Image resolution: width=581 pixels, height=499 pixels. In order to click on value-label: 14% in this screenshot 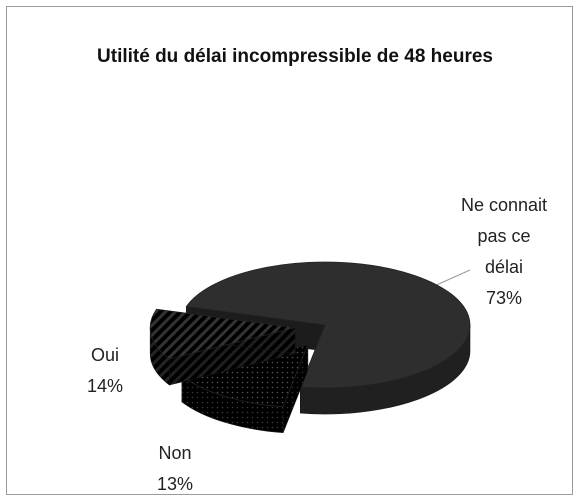, I will do `click(105, 386)`.